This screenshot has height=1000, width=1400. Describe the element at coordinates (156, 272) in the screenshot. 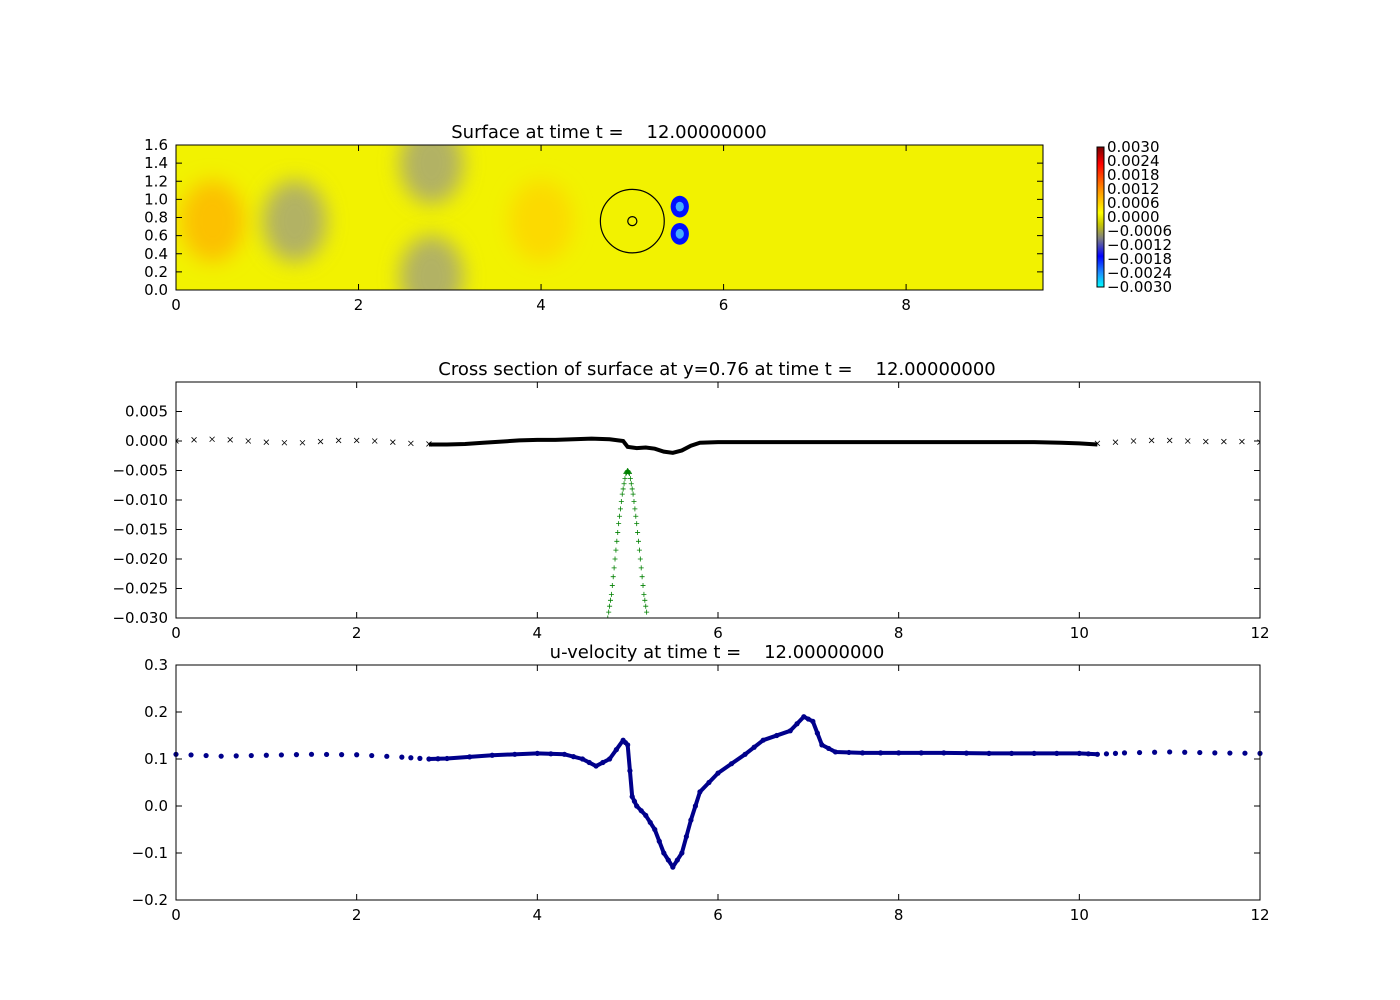

I see `y-tick-label: 0.2` at that location.